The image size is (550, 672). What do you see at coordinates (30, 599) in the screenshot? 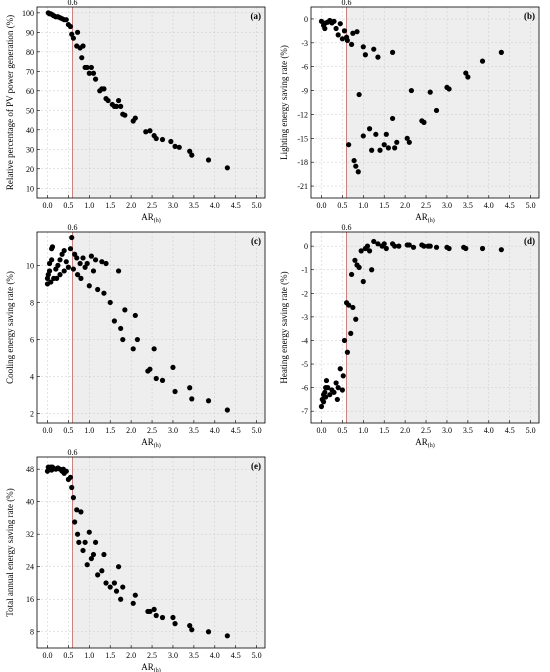
I see `y-tick-label: 16` at bounding box center [30, 599].